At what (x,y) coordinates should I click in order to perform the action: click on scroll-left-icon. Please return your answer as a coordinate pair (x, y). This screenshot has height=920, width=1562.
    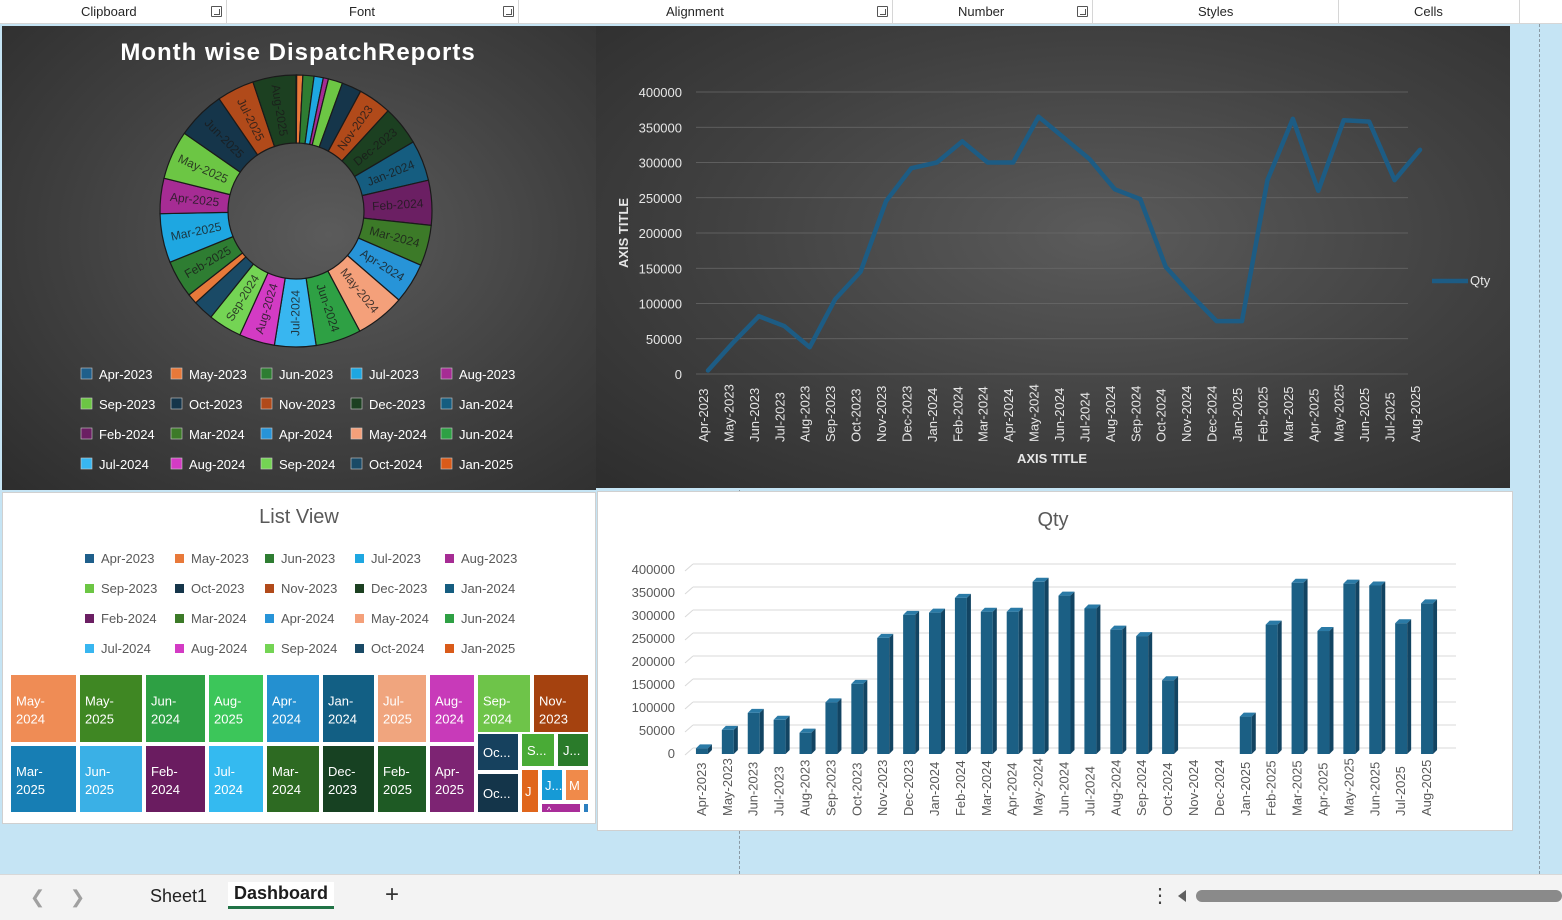
    Looking at the image, I should click on (1182, 896).